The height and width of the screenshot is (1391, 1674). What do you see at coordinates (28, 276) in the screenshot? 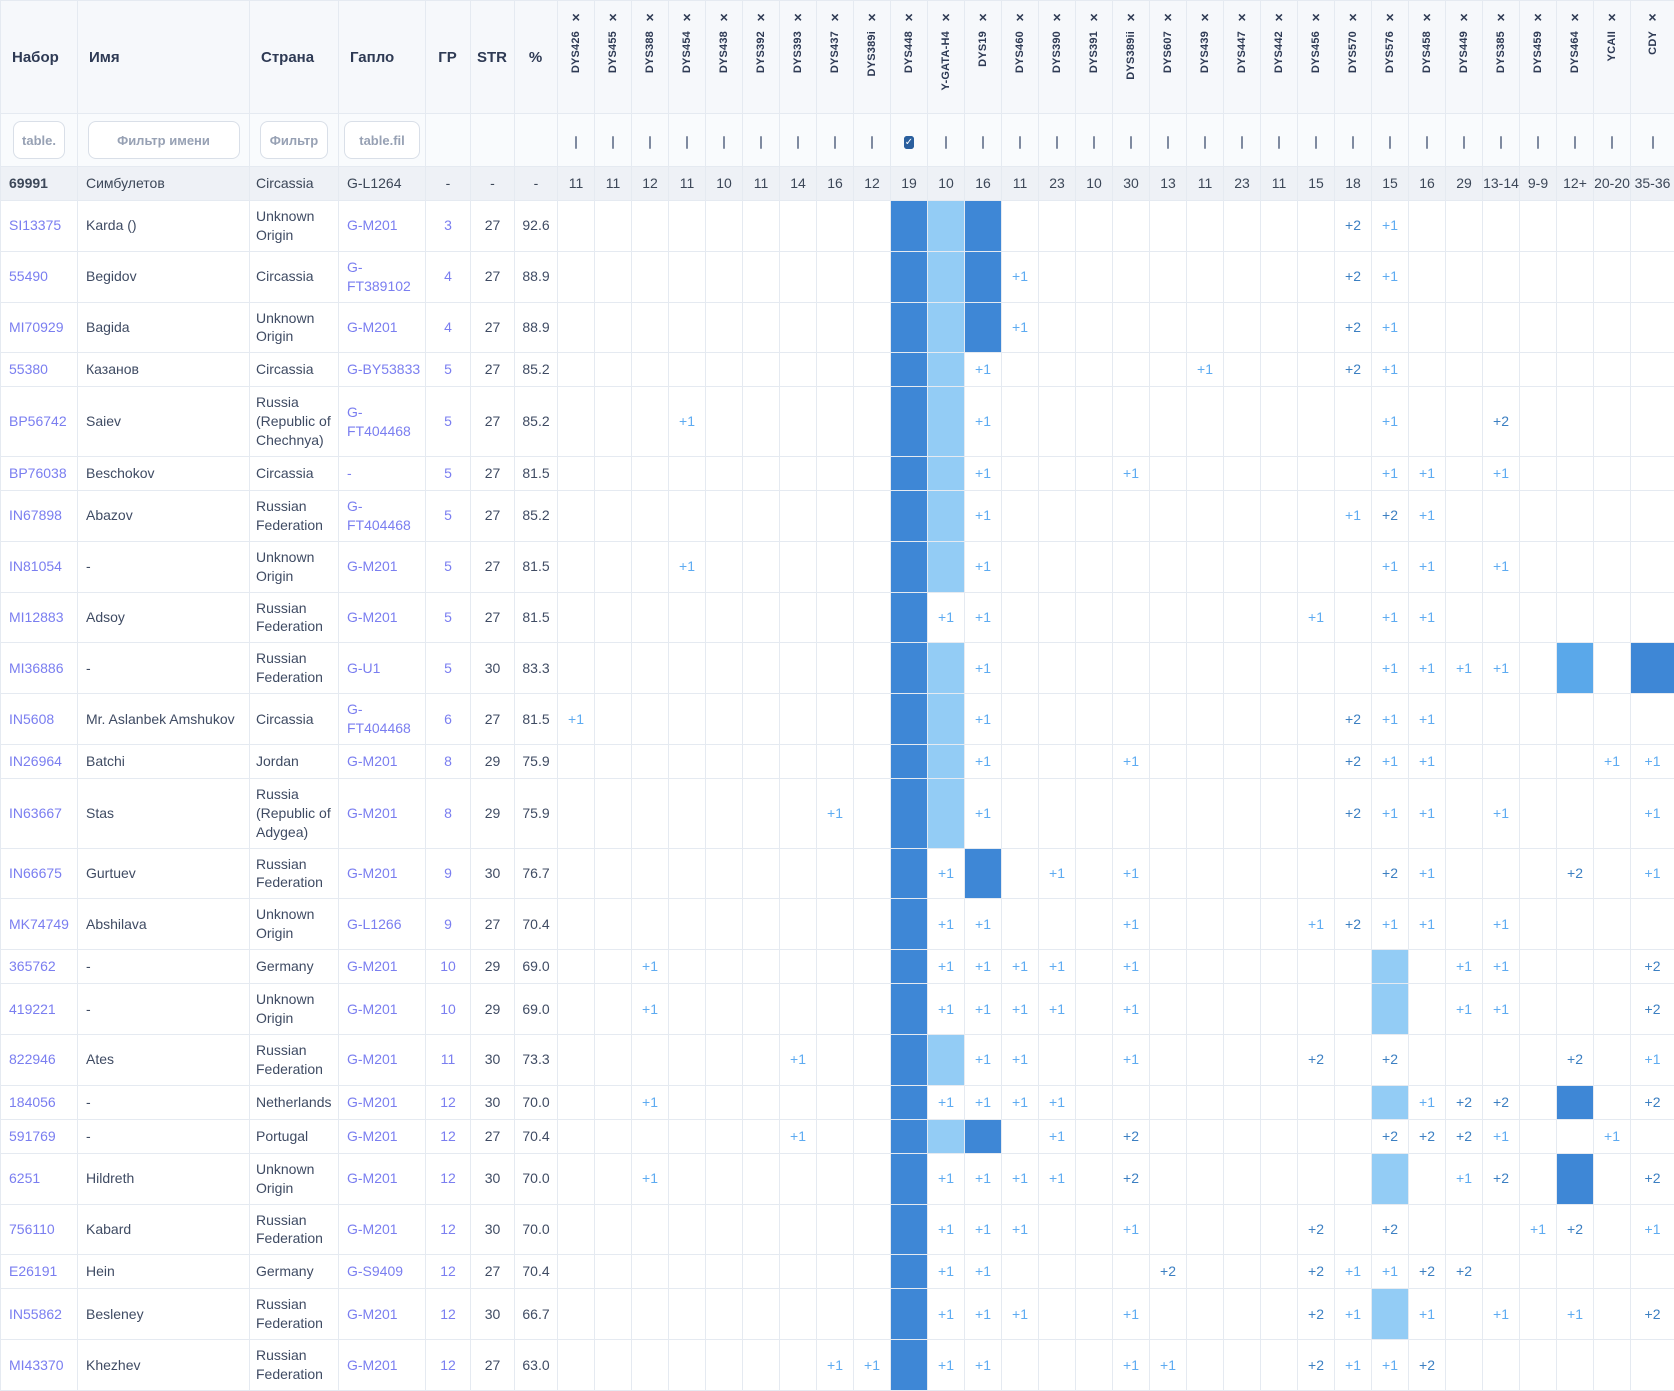
I see `kit-link: 55490` at bounding box center [28, 276].